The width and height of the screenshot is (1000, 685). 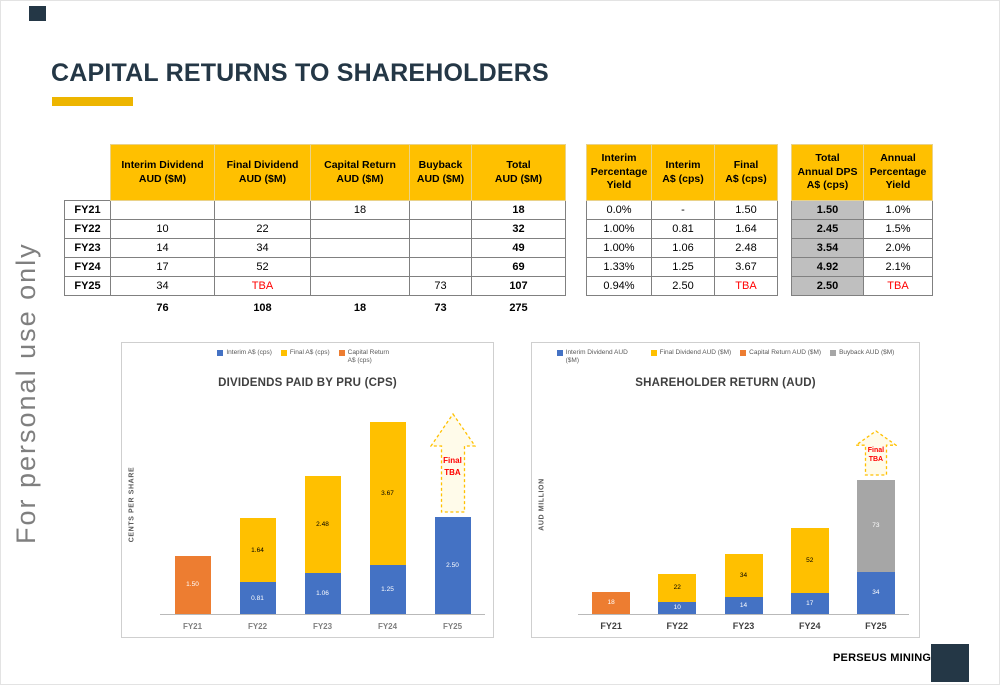 What do you see at coordinates (518, 172) in the screenshot?
I see `column-header: Total AUD ($M)` at bounding box center [518, 172].